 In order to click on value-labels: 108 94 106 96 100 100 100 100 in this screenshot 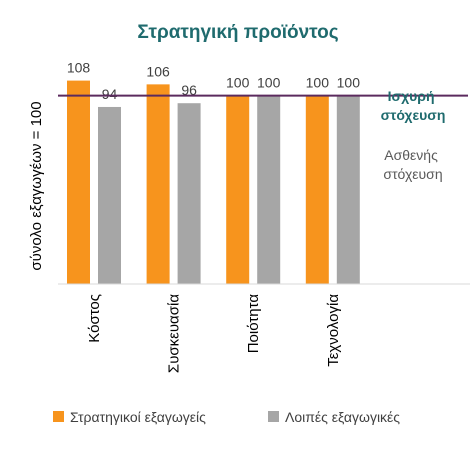, I will do `click(213, 81)`.